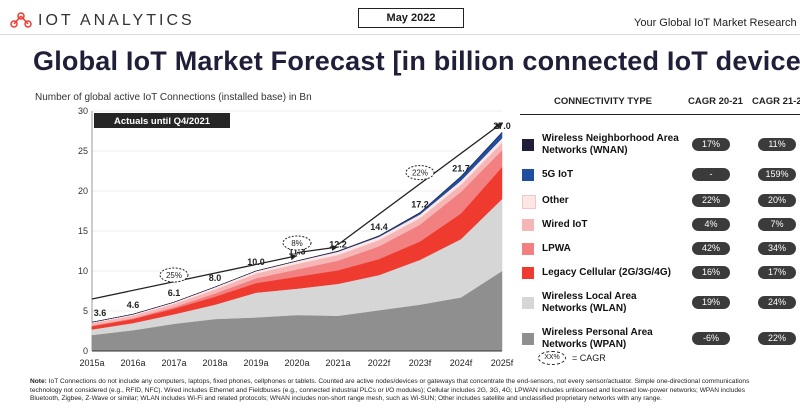  I want to click on cagr-label: 8%, so click(297, 243).